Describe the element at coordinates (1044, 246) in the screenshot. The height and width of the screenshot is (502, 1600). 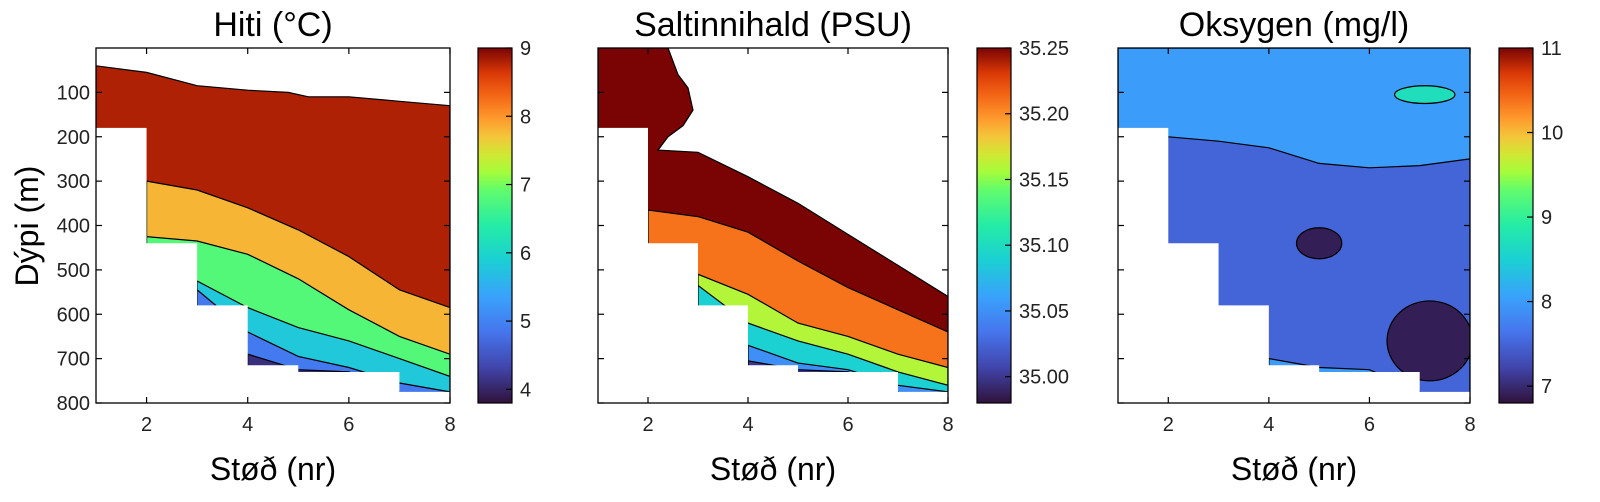
I see `colorbar-tick-label: 35.10` at that location.